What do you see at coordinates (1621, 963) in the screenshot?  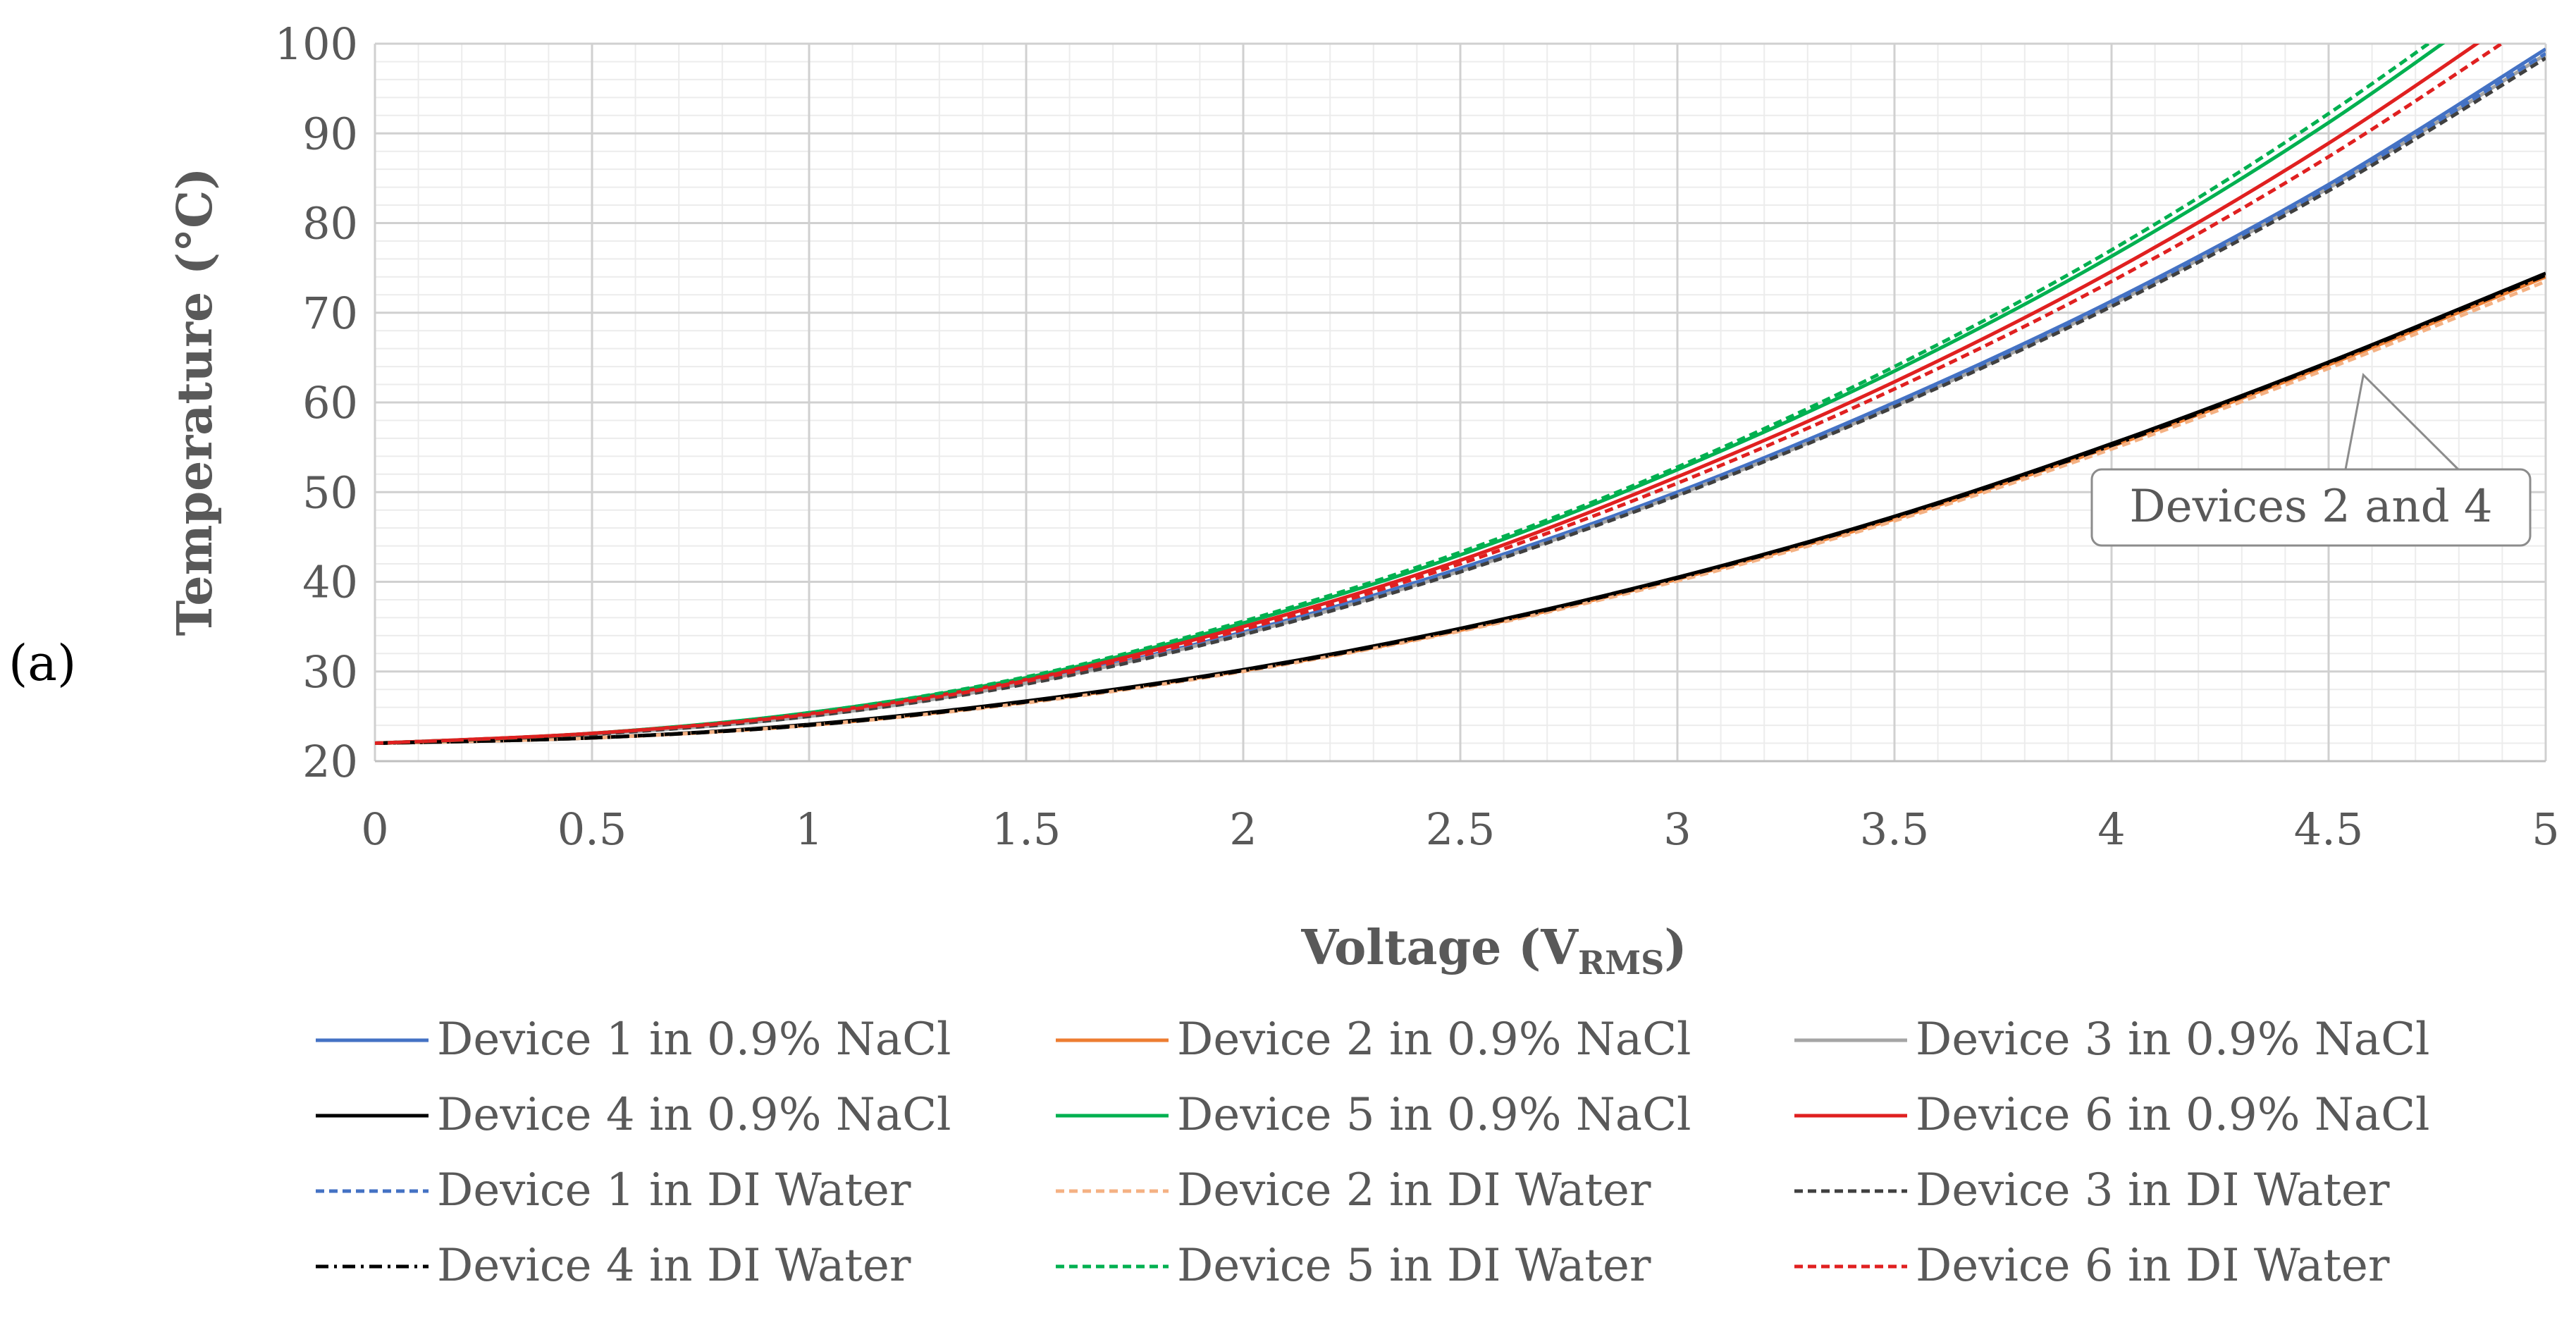 I see `x-axis-title-subscript: RMS` at bounding box center [1621, 963].